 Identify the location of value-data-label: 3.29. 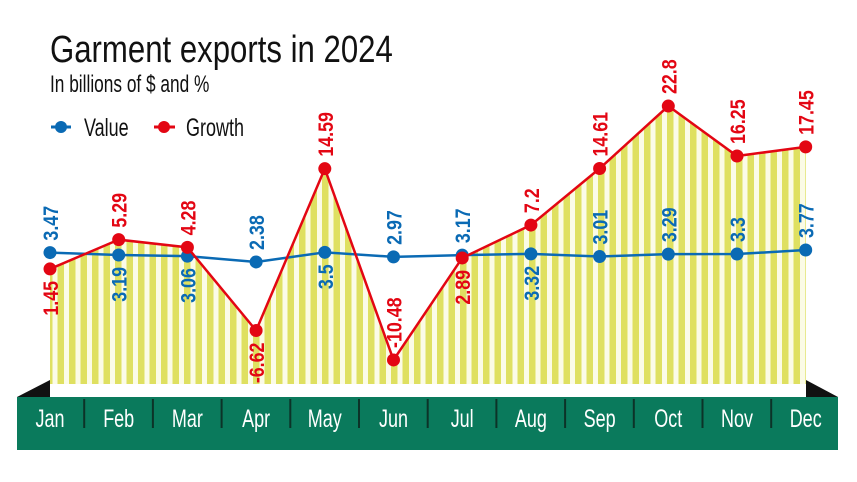
(670, 224).